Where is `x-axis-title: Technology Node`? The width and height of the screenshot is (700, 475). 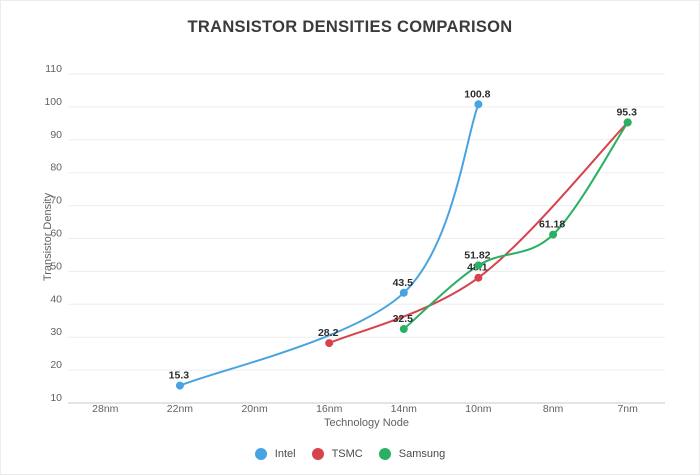 x-axis-title: Technology Node is located at coordinates (366, 423).